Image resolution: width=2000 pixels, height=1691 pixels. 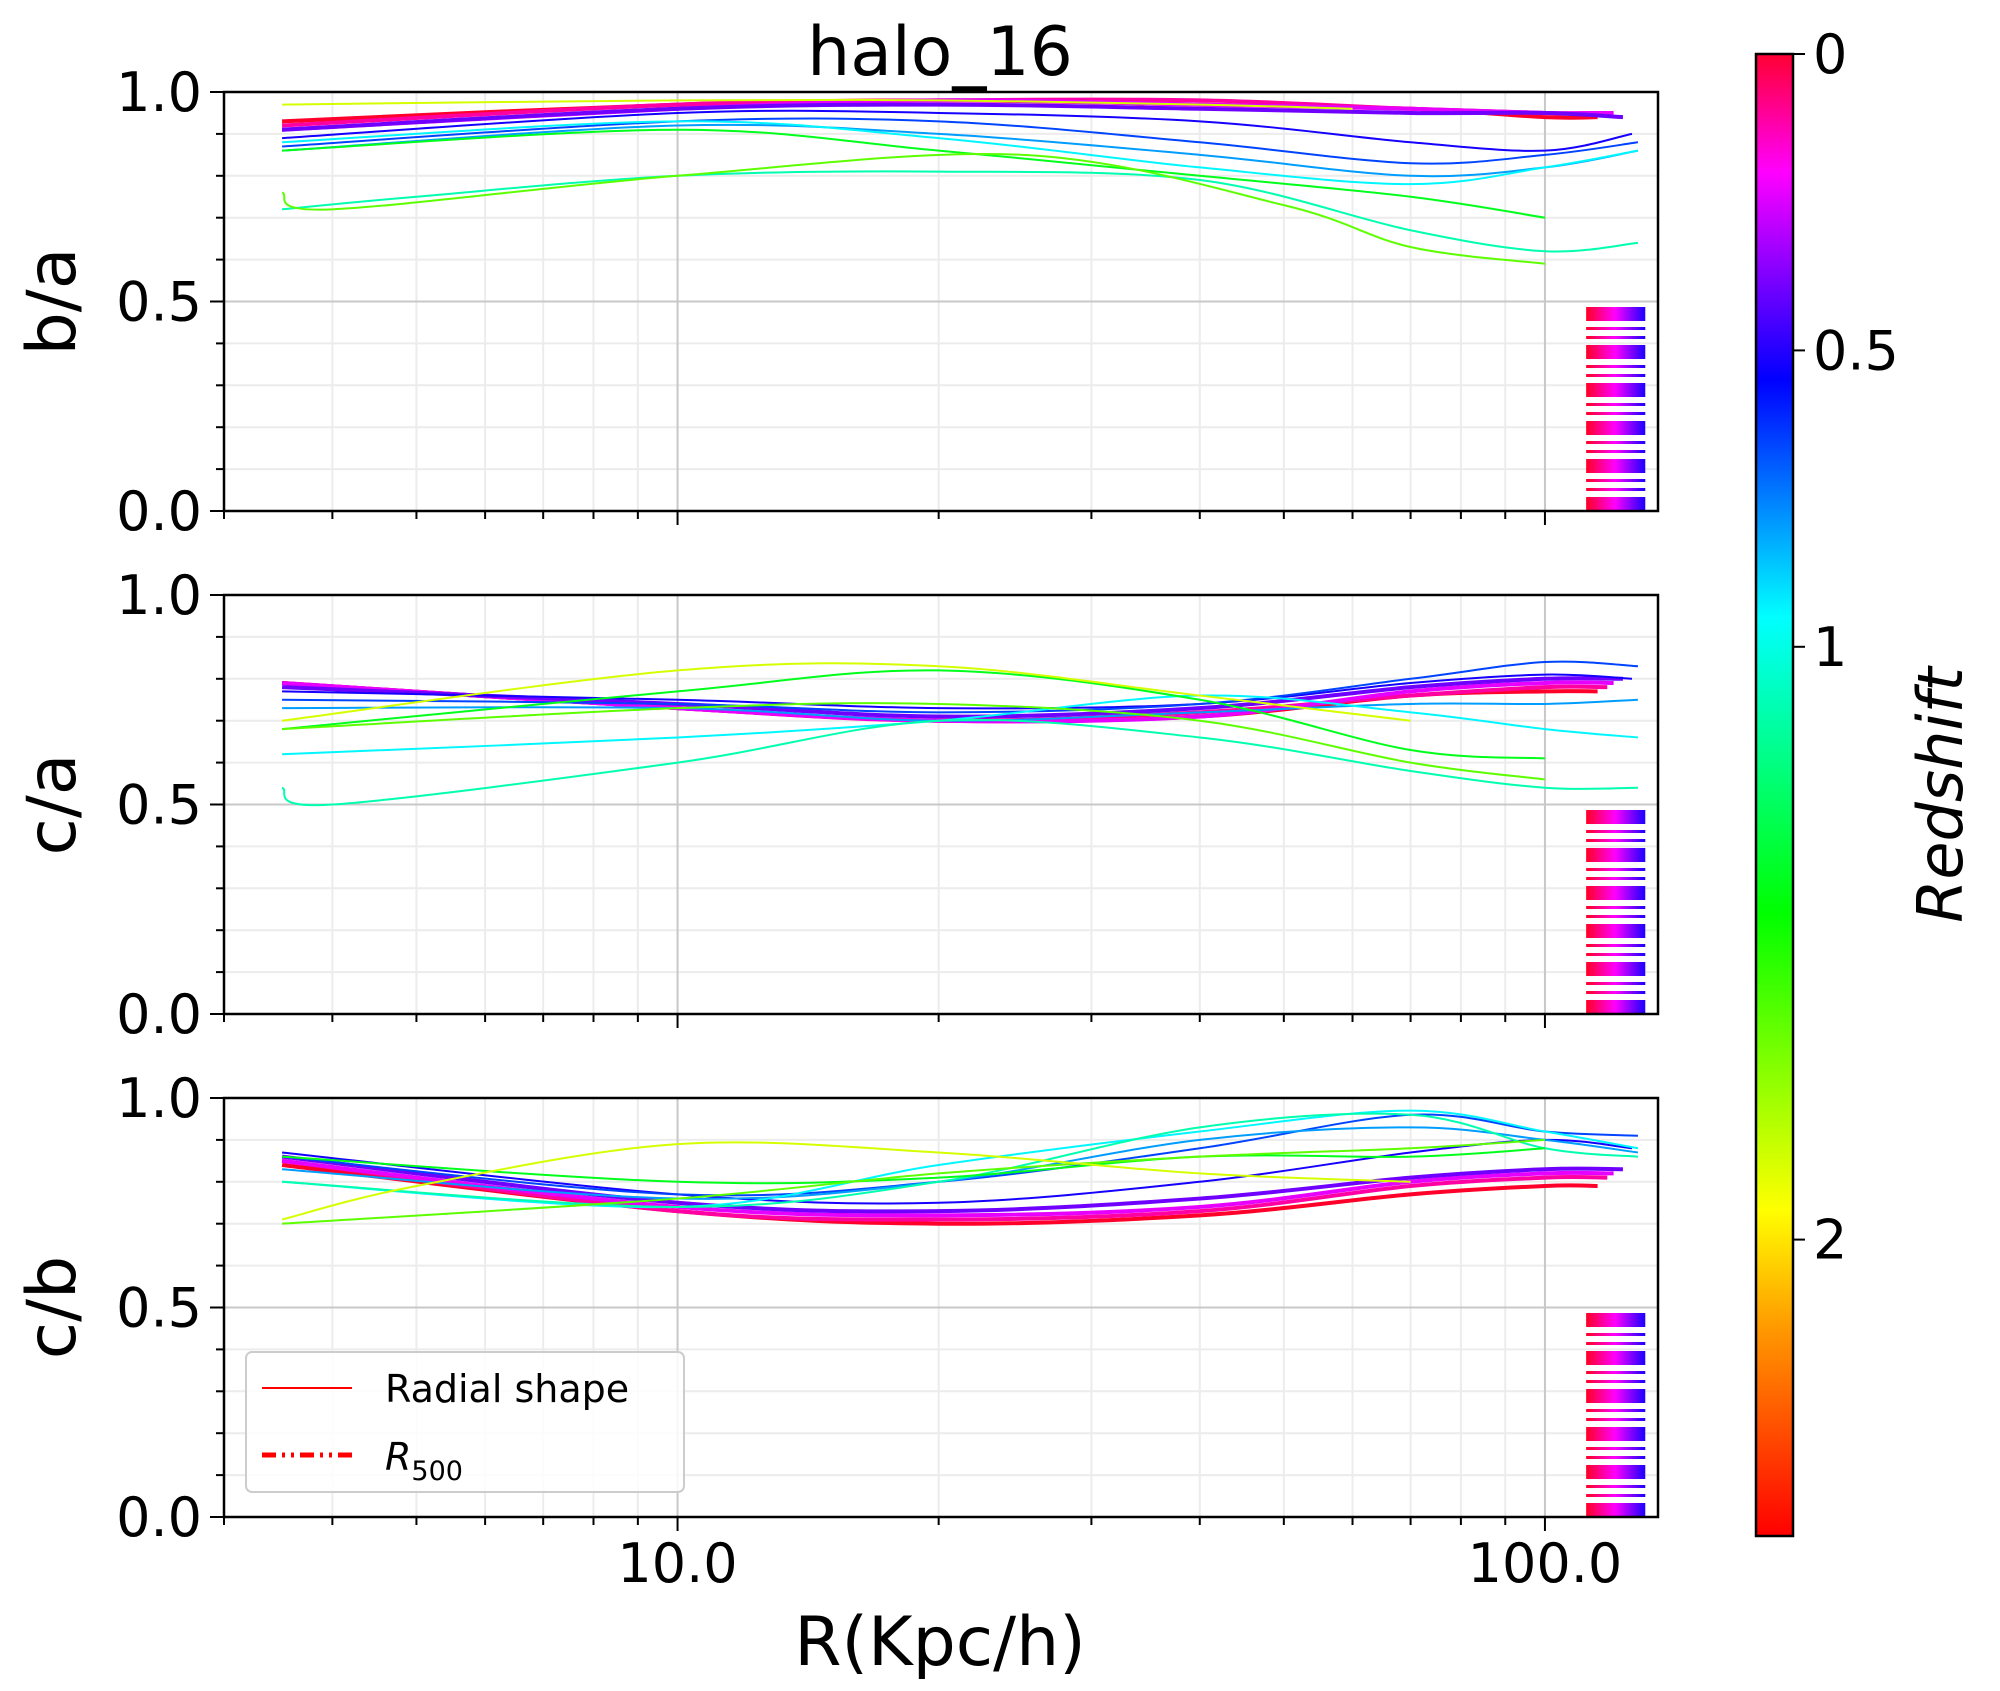 What do you see at coordinates (1830, 1240) in the screenshot?
I see `colorbar-tick-label: 2` at bounding box center [1830, 1240].